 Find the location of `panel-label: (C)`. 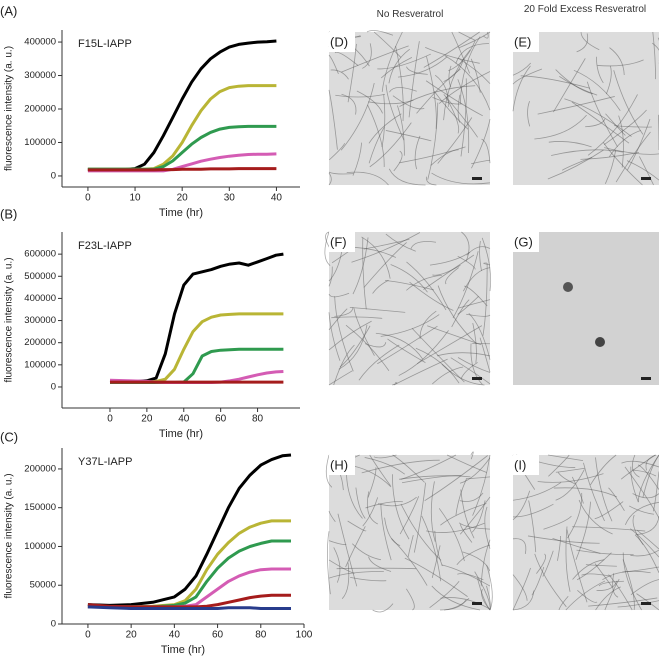

panel-label: (C) is located at coordinates (9, 436).